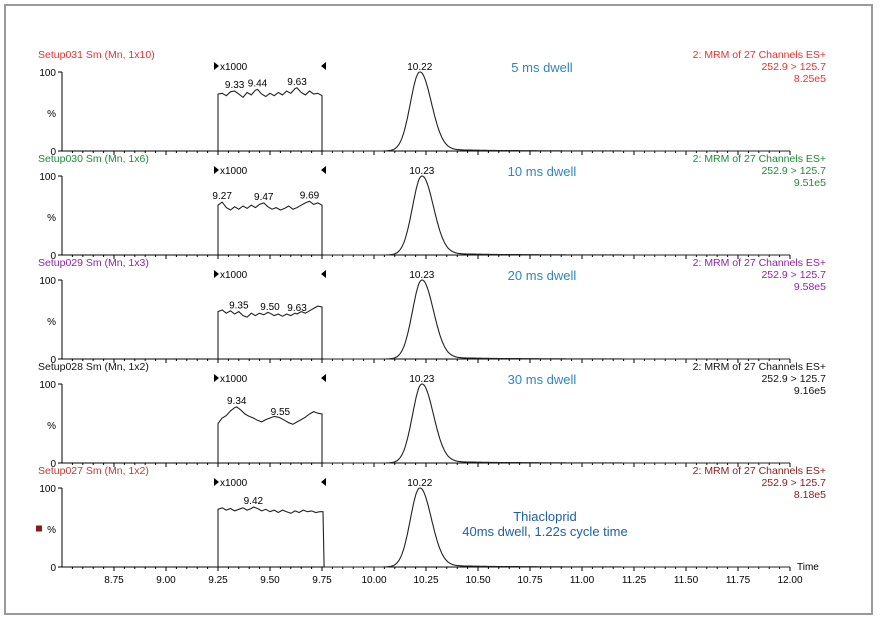  What do you see at coordinates (258, 83) in the screenshot?
I see `data-label: 9.44` at bounding box center [258, 83].